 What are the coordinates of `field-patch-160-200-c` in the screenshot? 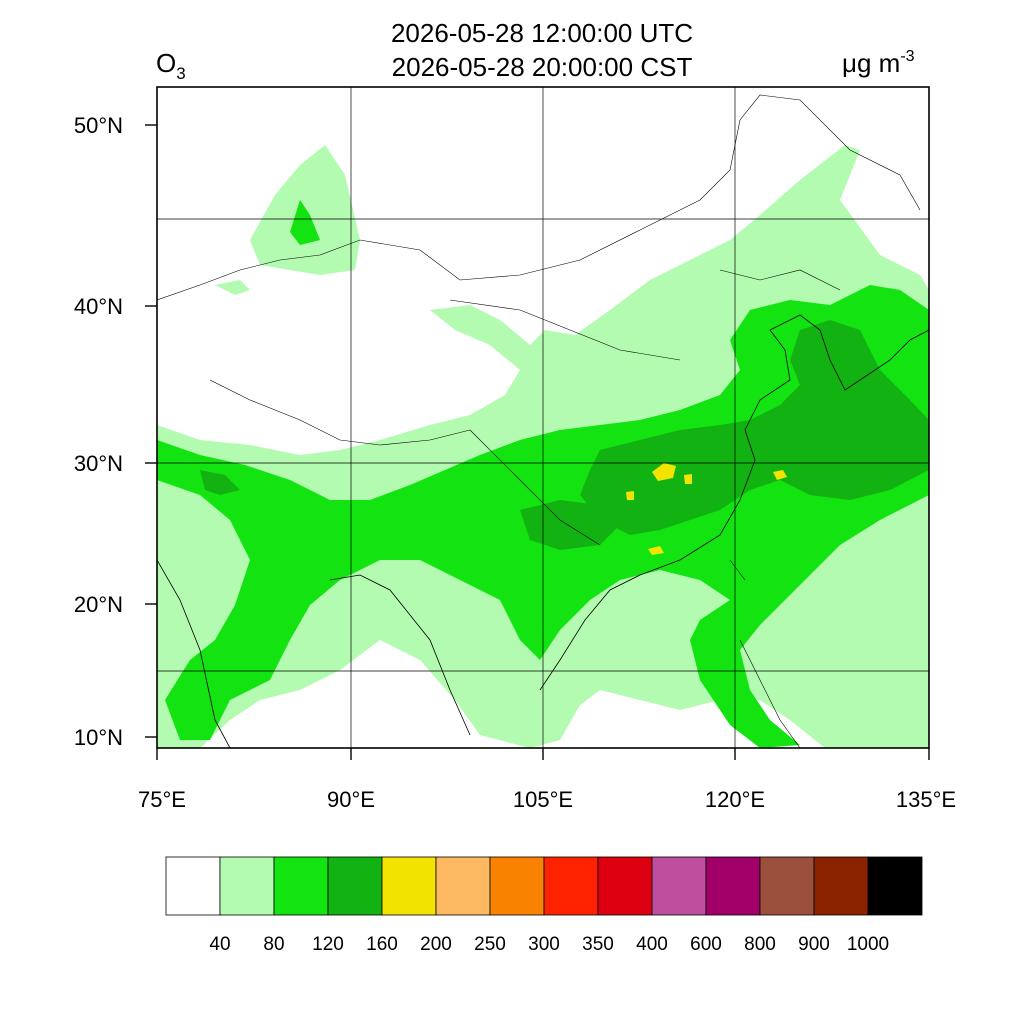 It's located at (780, 475).